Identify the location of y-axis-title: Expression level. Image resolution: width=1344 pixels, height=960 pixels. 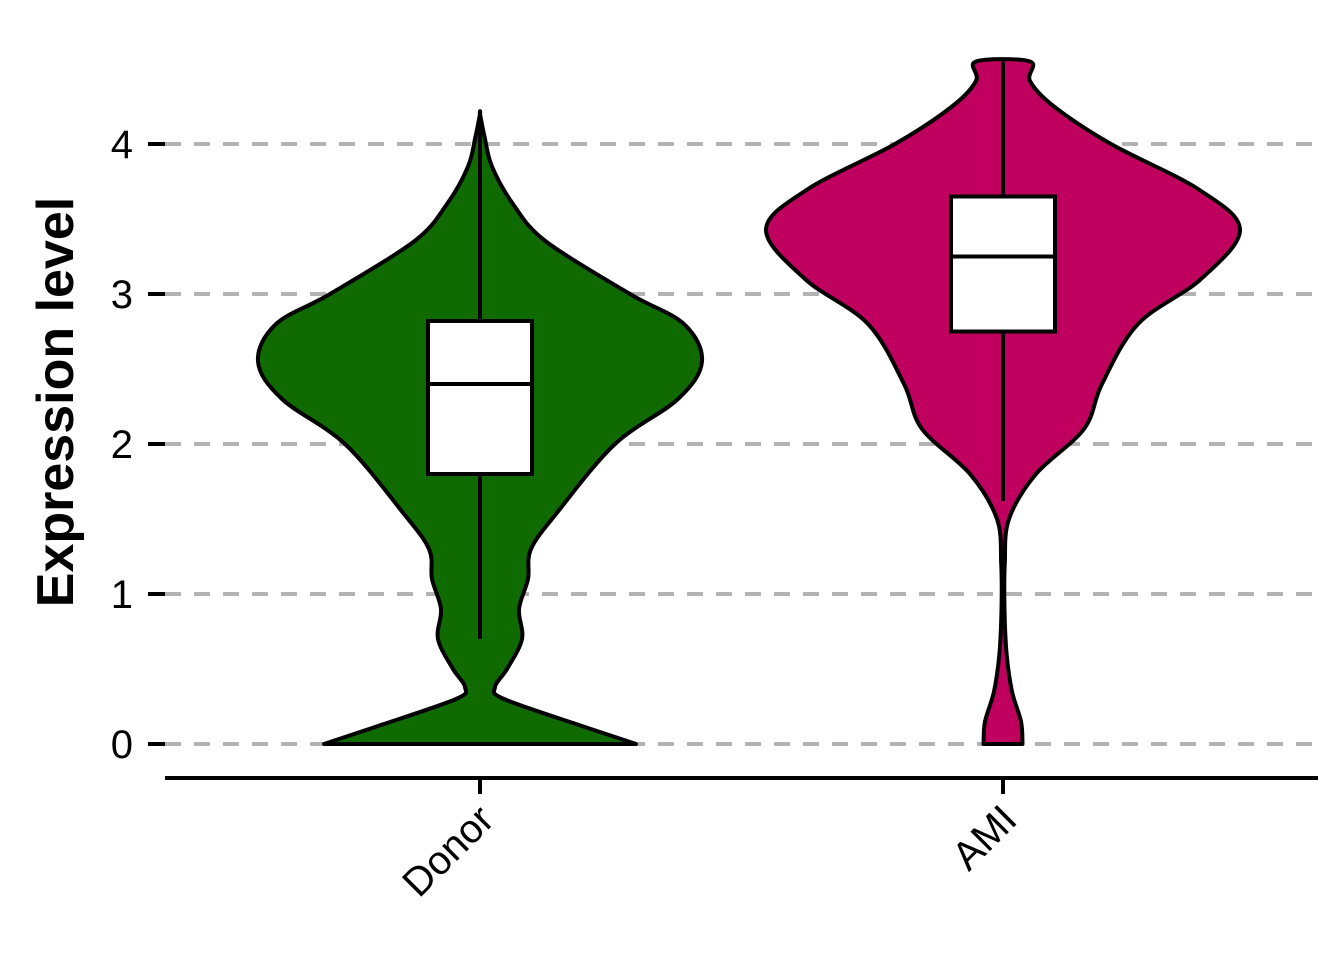
(56, 402).